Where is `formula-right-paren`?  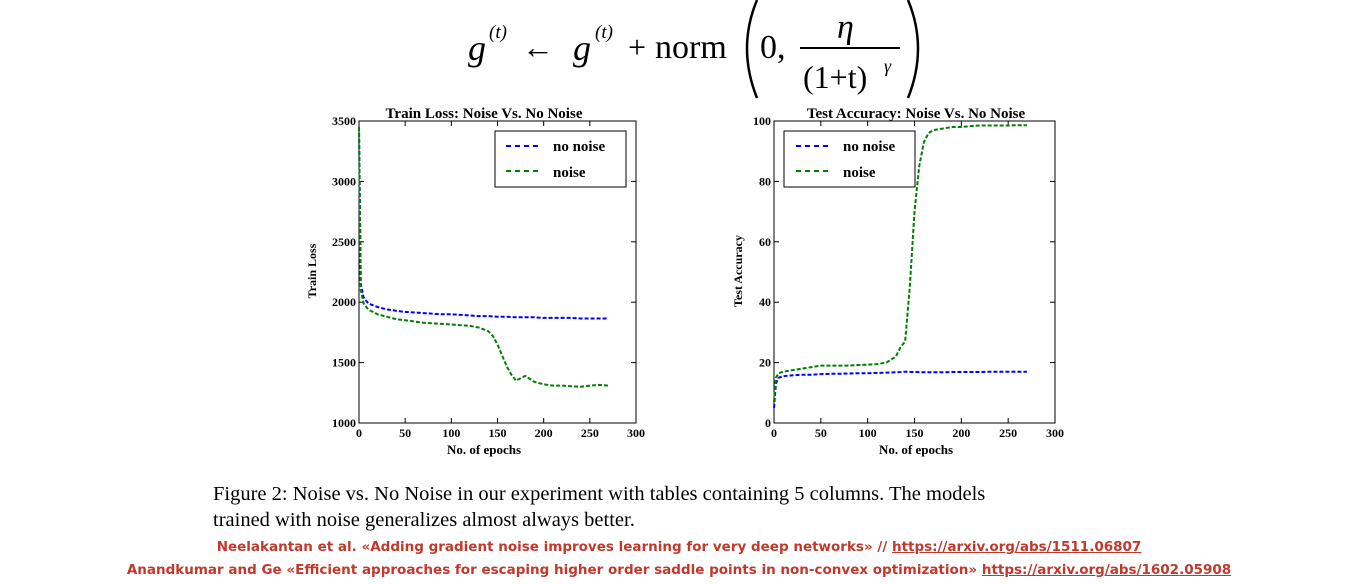 formula-right-paren is located at coordinates (913, 49).